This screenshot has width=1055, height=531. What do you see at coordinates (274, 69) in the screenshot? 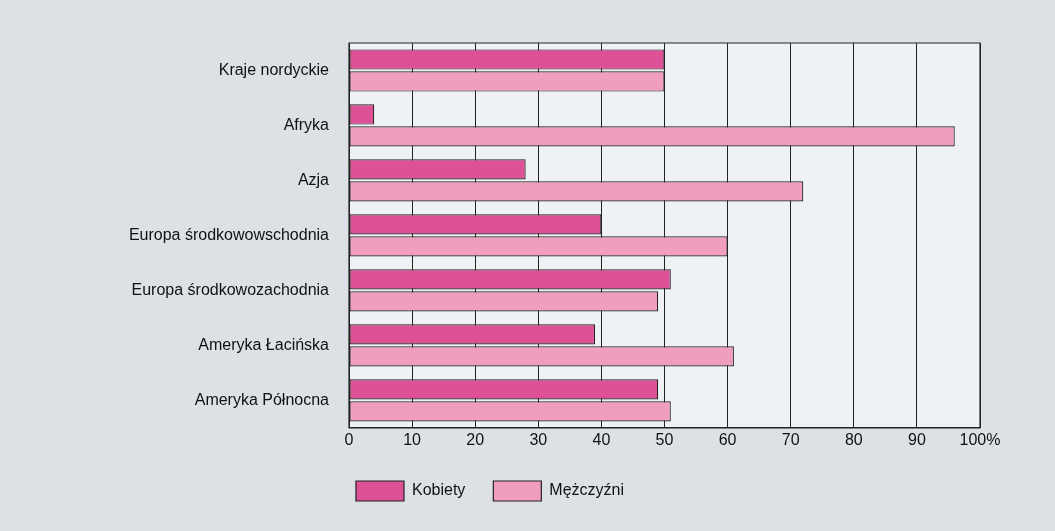
I see `y-tick-label: Kraje nordyckie` at bounding box center [274, 69].